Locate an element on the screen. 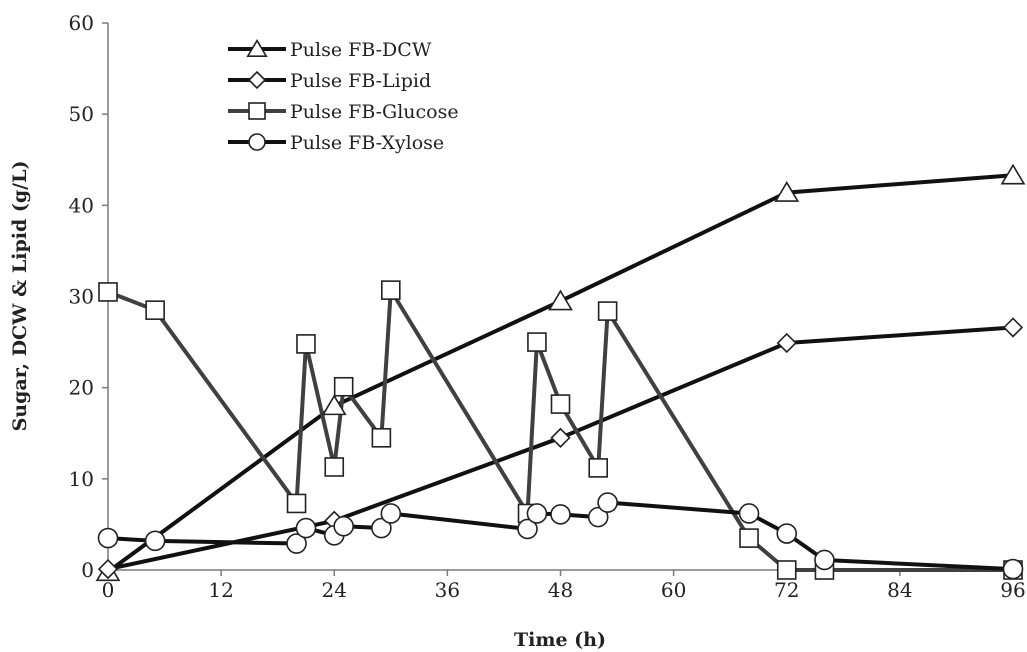 The width and height of the screenshot is (1027, 652). legend-item-pulse-fb-lipid: Pulse FB-Lipid is located at coordinates (329, 81).